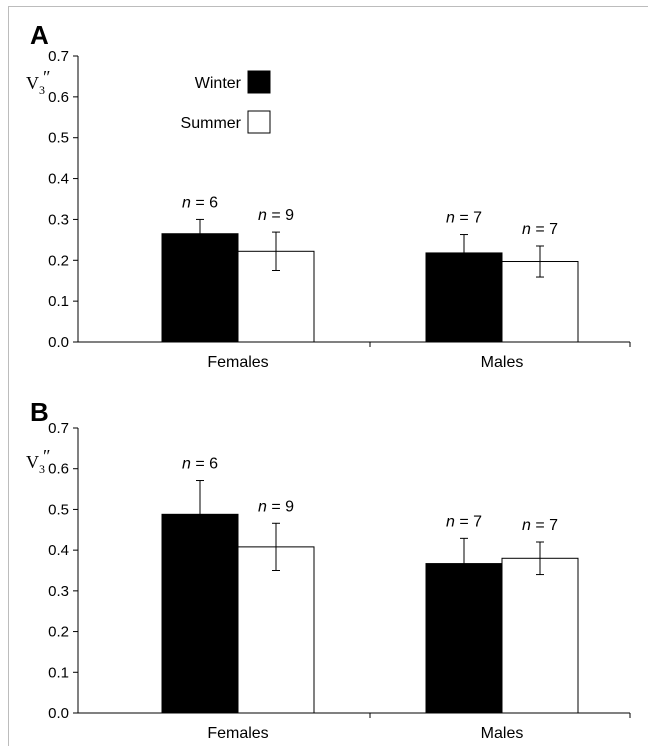 Image resolution: width=650 pixels, height=748 pixels. Describe the element at coordinates (200, 288) in the screenshot. I see `bar-winter-females` at that location.